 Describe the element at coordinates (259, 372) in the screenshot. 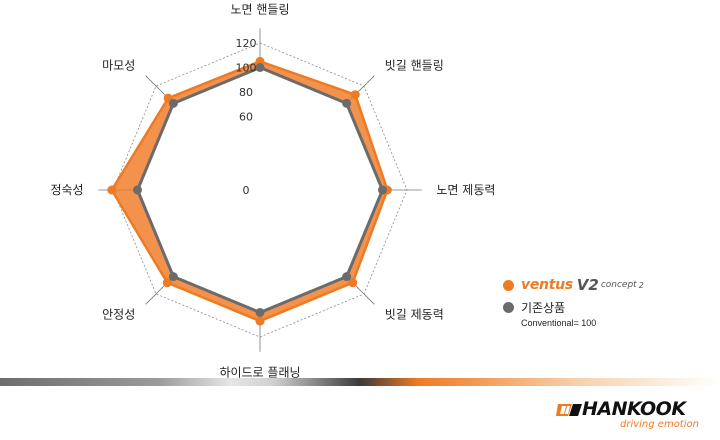

I see `axis-label: 하이드로 플래닝` at that location.